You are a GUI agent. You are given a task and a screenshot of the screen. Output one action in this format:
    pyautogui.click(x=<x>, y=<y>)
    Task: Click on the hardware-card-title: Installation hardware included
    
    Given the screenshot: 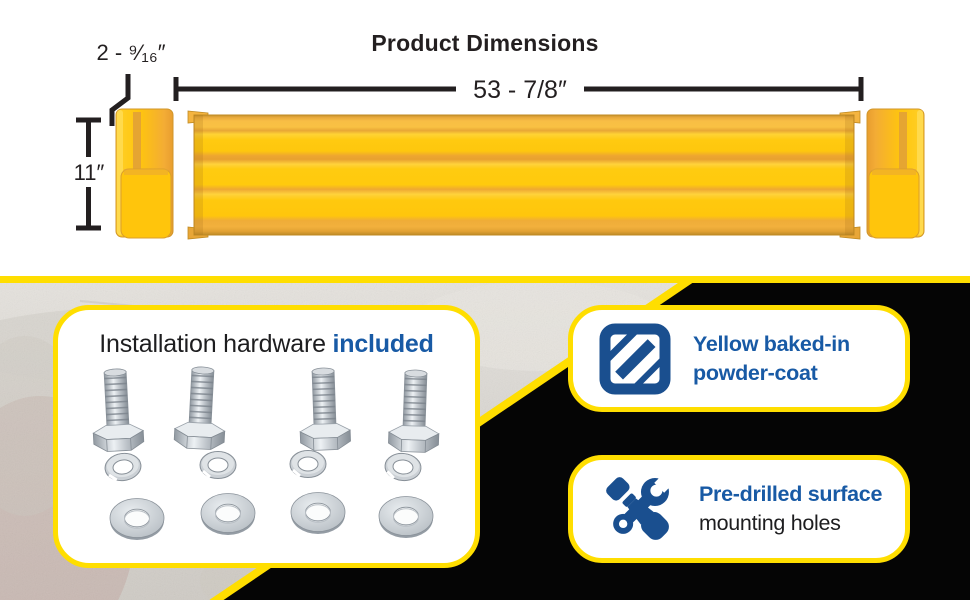 What is the action you would take?
    pyautogui.click(x=266, y=344)
    